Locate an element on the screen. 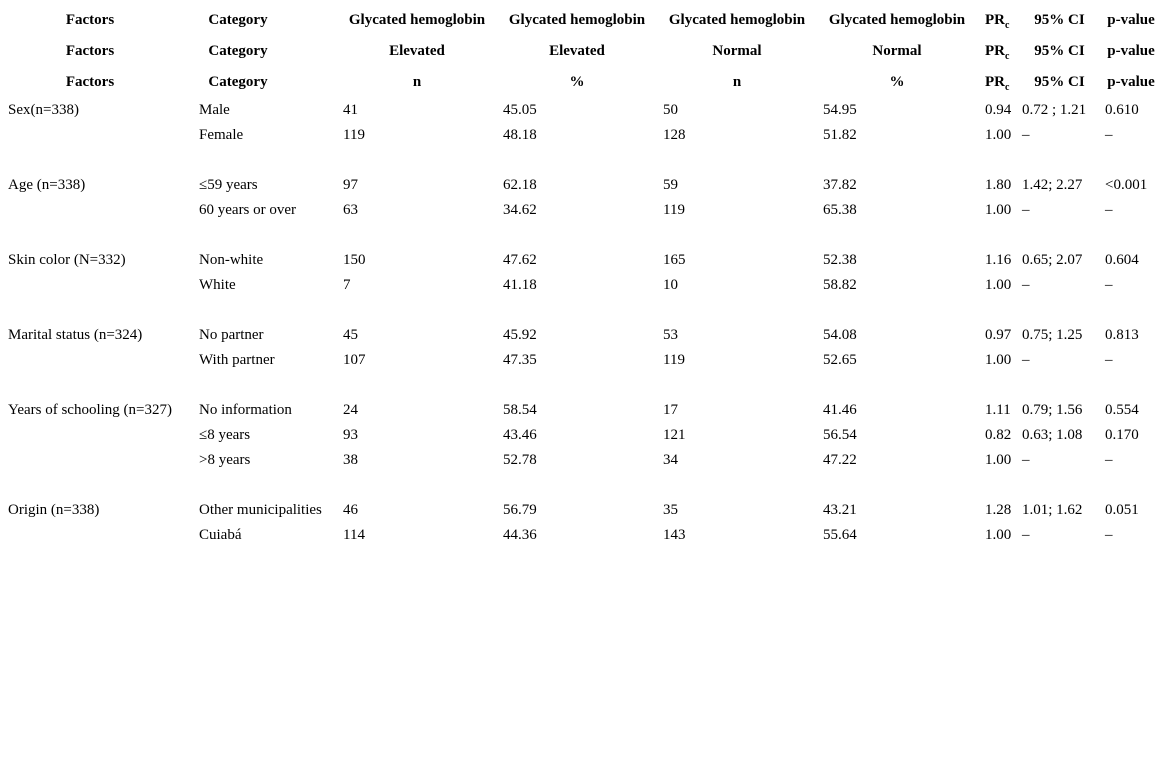 Image resolution: width=1167 pixels, height=776 pixels. ci-cell: 0.63; 1.08 is located at coordinates (1052, 435).